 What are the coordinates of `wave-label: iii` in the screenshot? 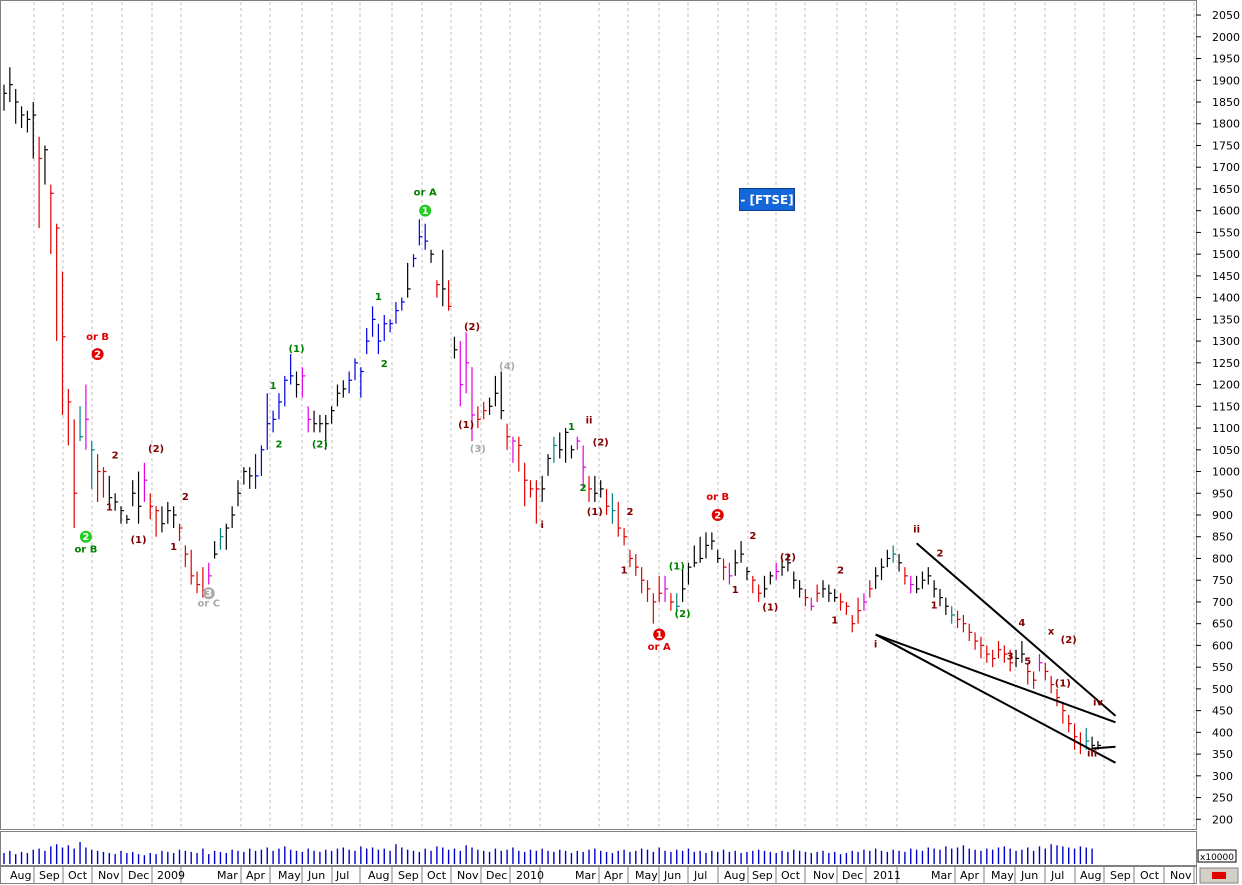 It's located at (1092, 753).